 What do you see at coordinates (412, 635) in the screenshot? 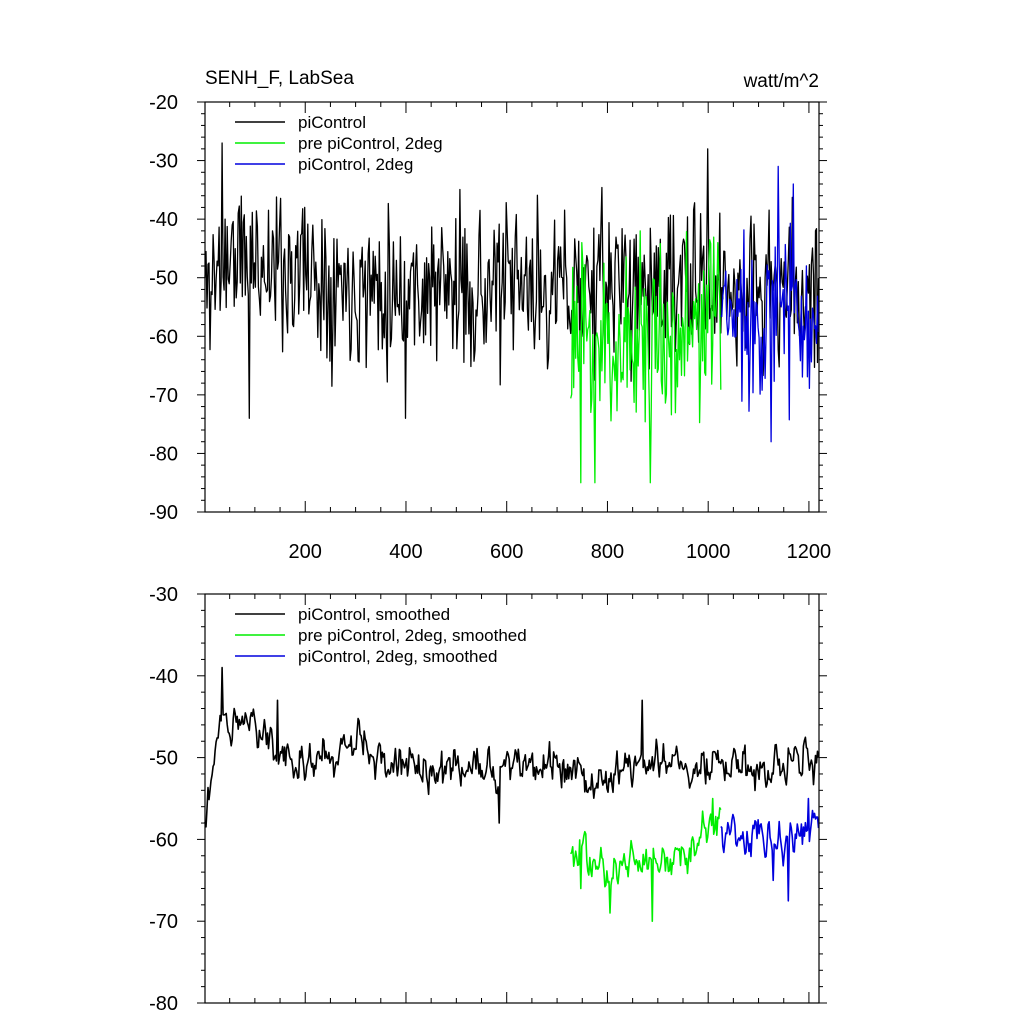
I see `legend-label-1: pre piControl, 2deg, smoothed` at bounding box center [412, 635].